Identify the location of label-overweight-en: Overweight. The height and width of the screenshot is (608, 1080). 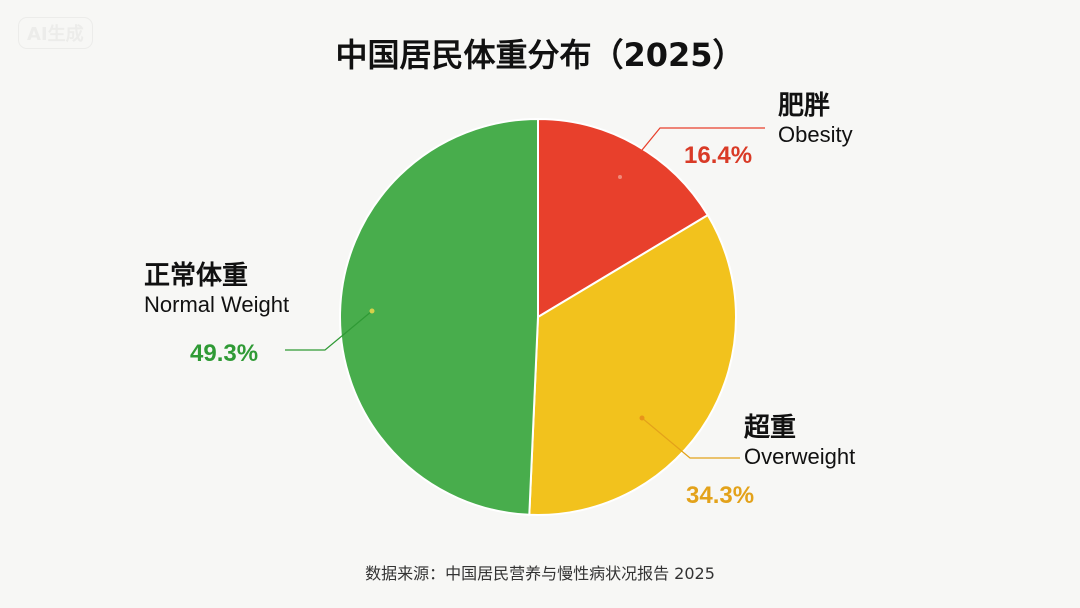
(800, 456).